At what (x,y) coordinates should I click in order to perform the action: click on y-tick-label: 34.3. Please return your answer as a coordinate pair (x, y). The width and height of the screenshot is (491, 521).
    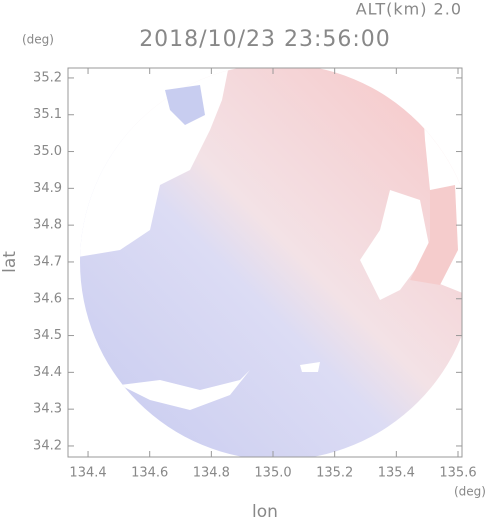
    Looking at the image, I should click on (47, 409).